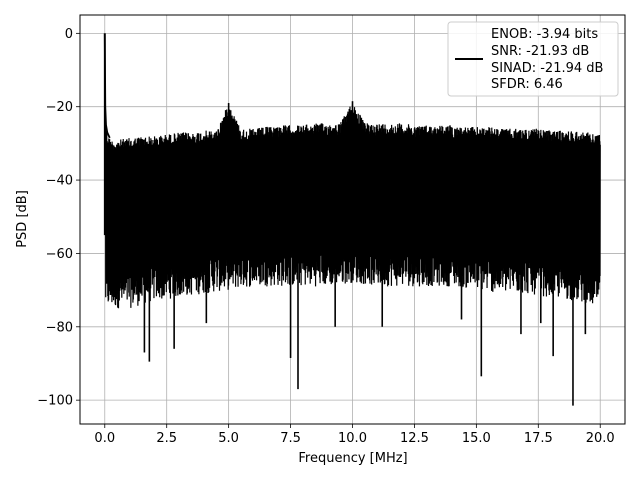  I want to click on y-tick-label: −40, so click(59, 181).